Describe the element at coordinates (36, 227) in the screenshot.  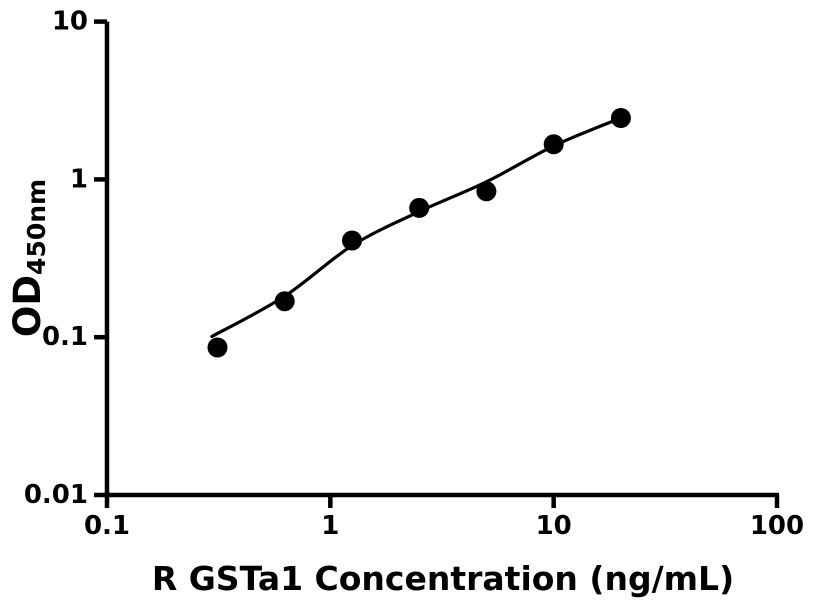
I see `y-axis-title-sub: 450nm` at that location.